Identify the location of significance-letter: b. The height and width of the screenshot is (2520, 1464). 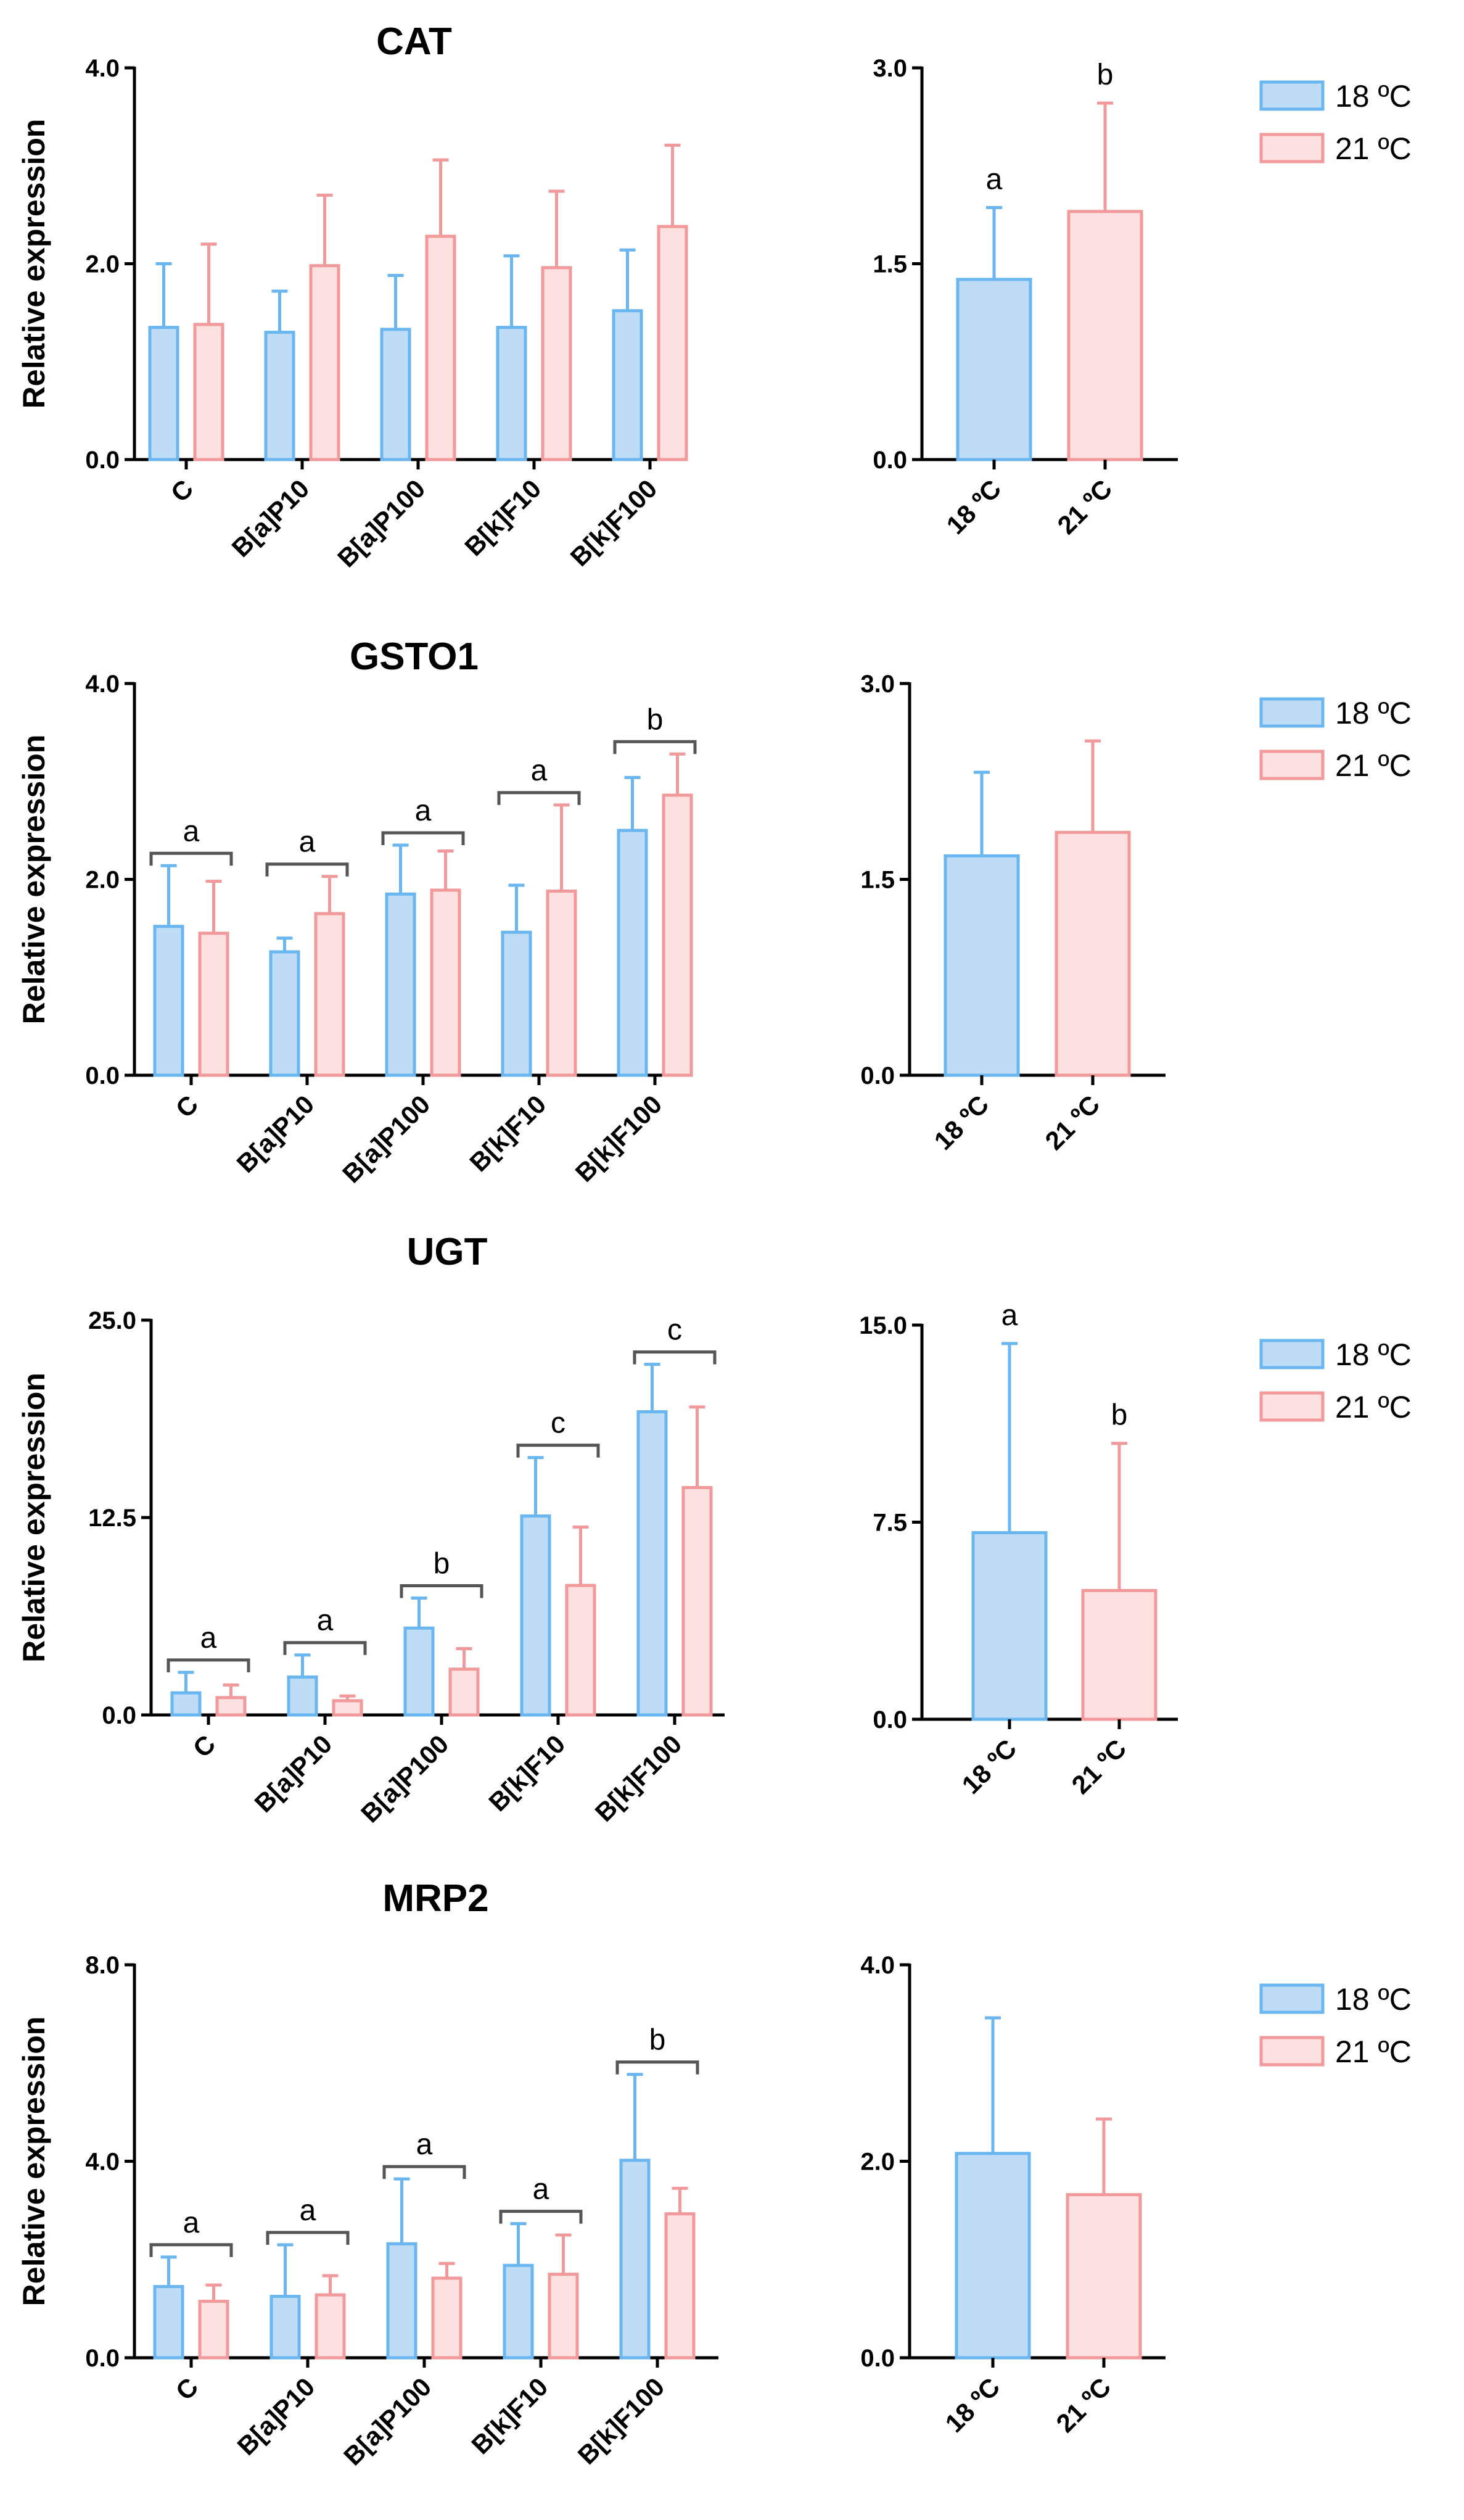
(655, 719).